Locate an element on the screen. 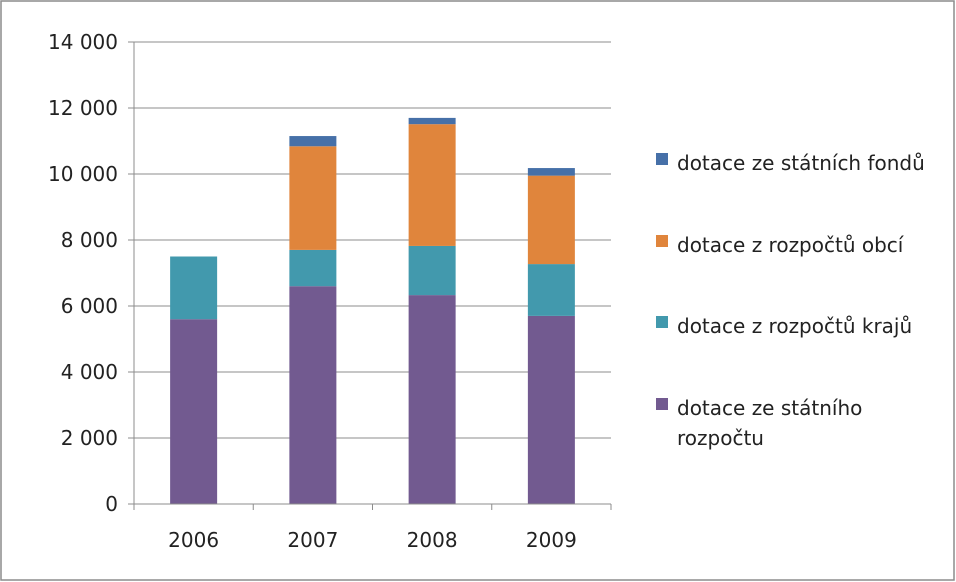 The width and height of the screenshot is (956, 582). y-tick-label: 6 000 is located at coordinates (89, 306).